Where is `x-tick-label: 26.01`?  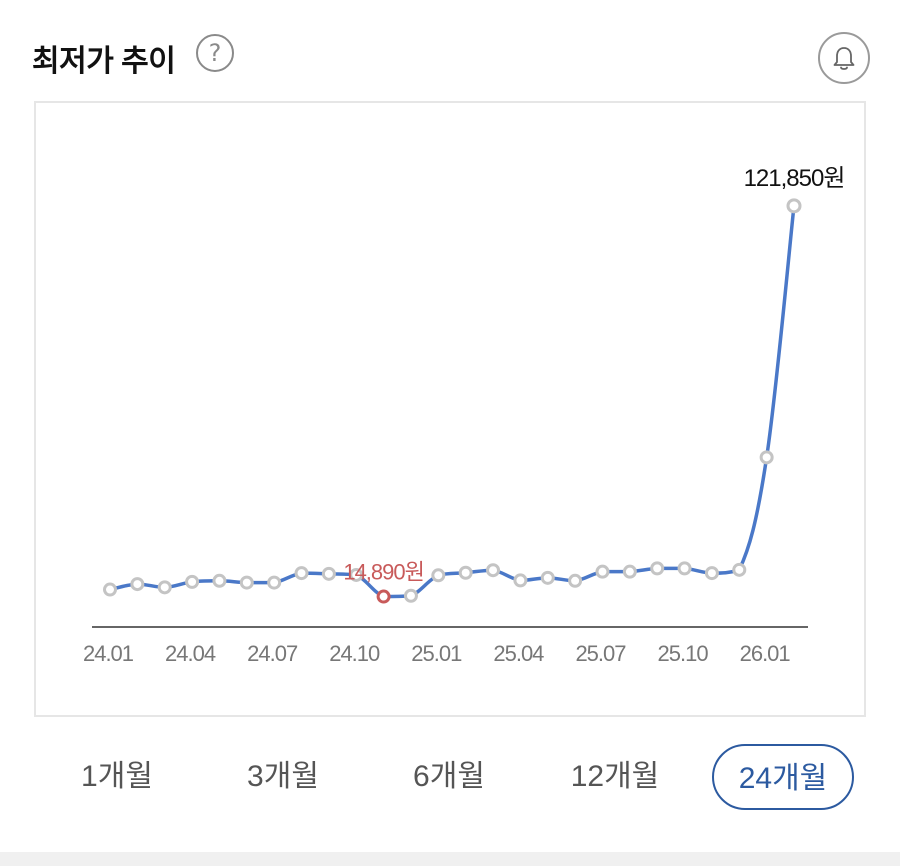 x-tick-label: 26.01 is located at coordinates (765, 653).